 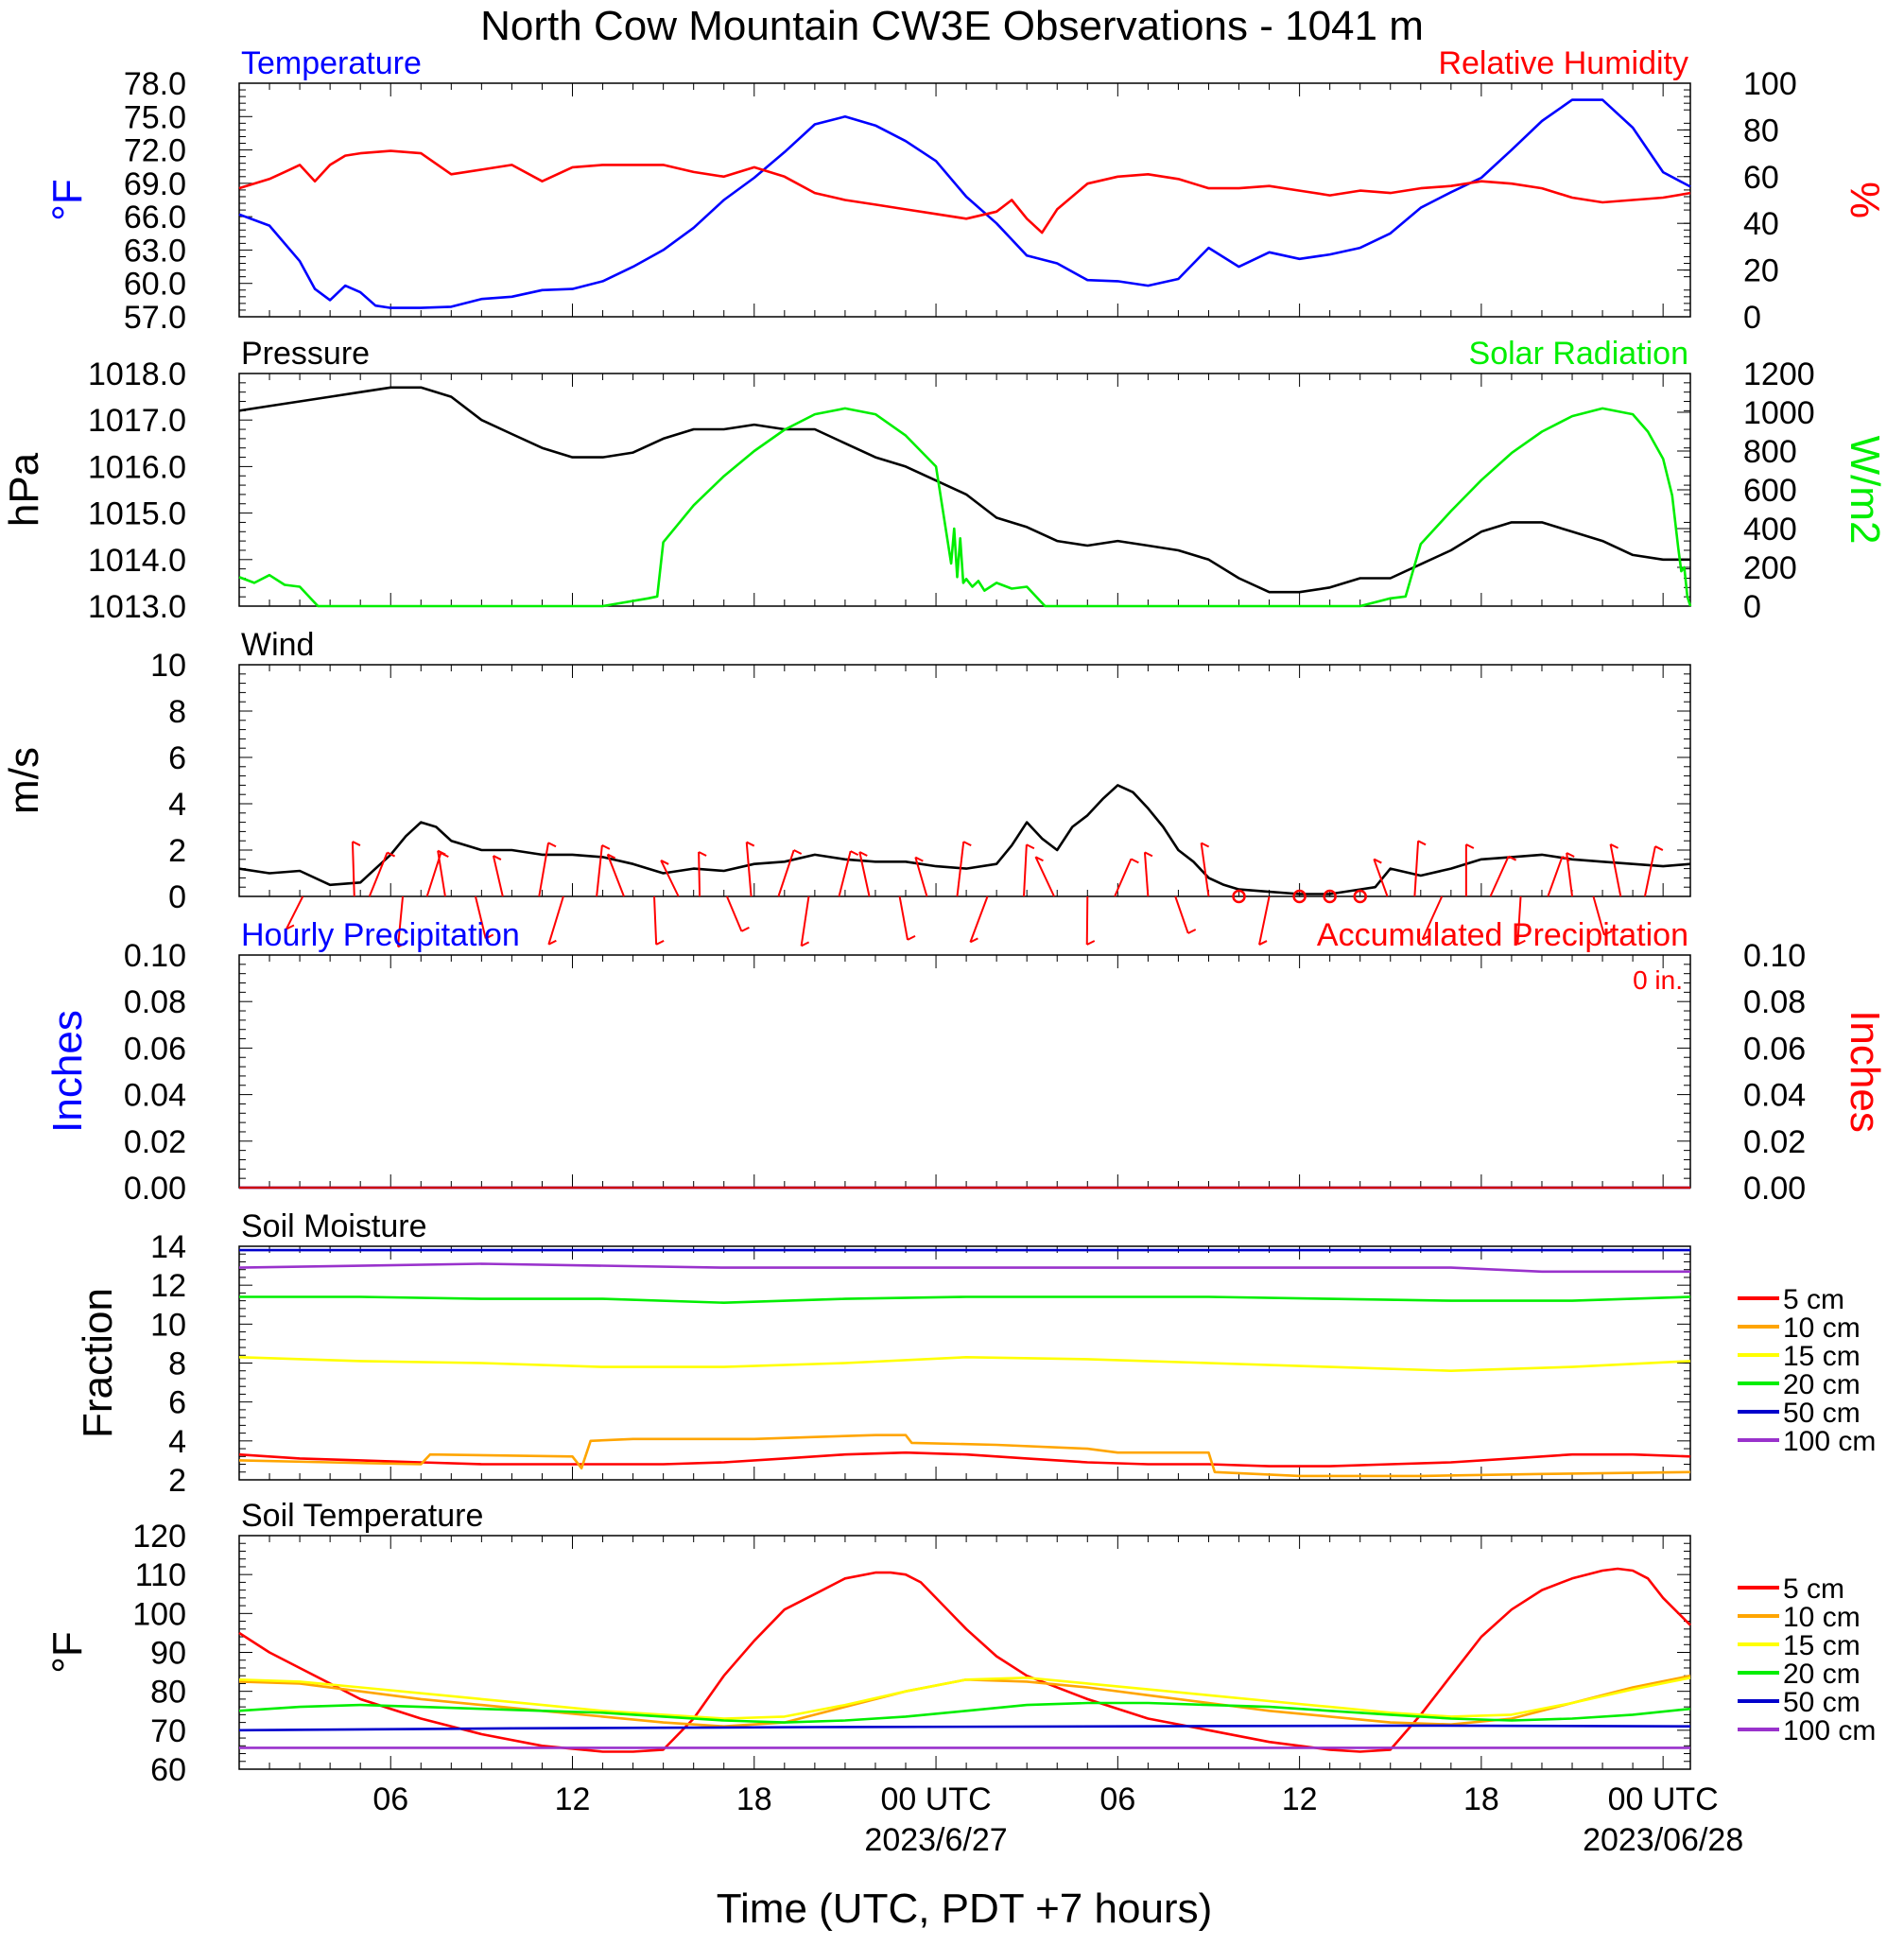 I want to click on legend-entry: 50 cm, so click(x=1822, y=1703).